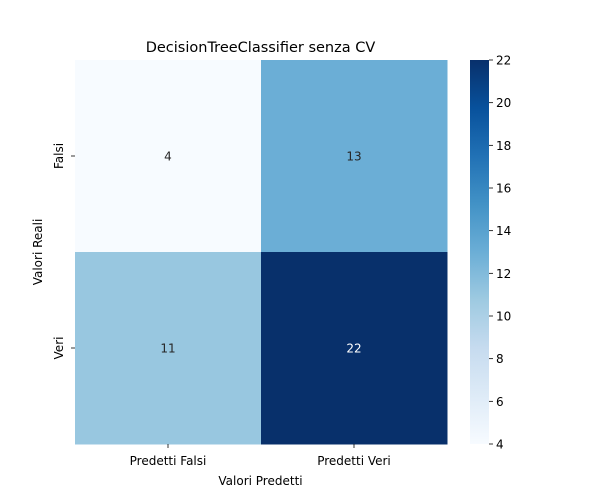  Describe the element at coordinates (63, 251) in the screenshot. I see `y-axis: Falsi Veri` at that location.